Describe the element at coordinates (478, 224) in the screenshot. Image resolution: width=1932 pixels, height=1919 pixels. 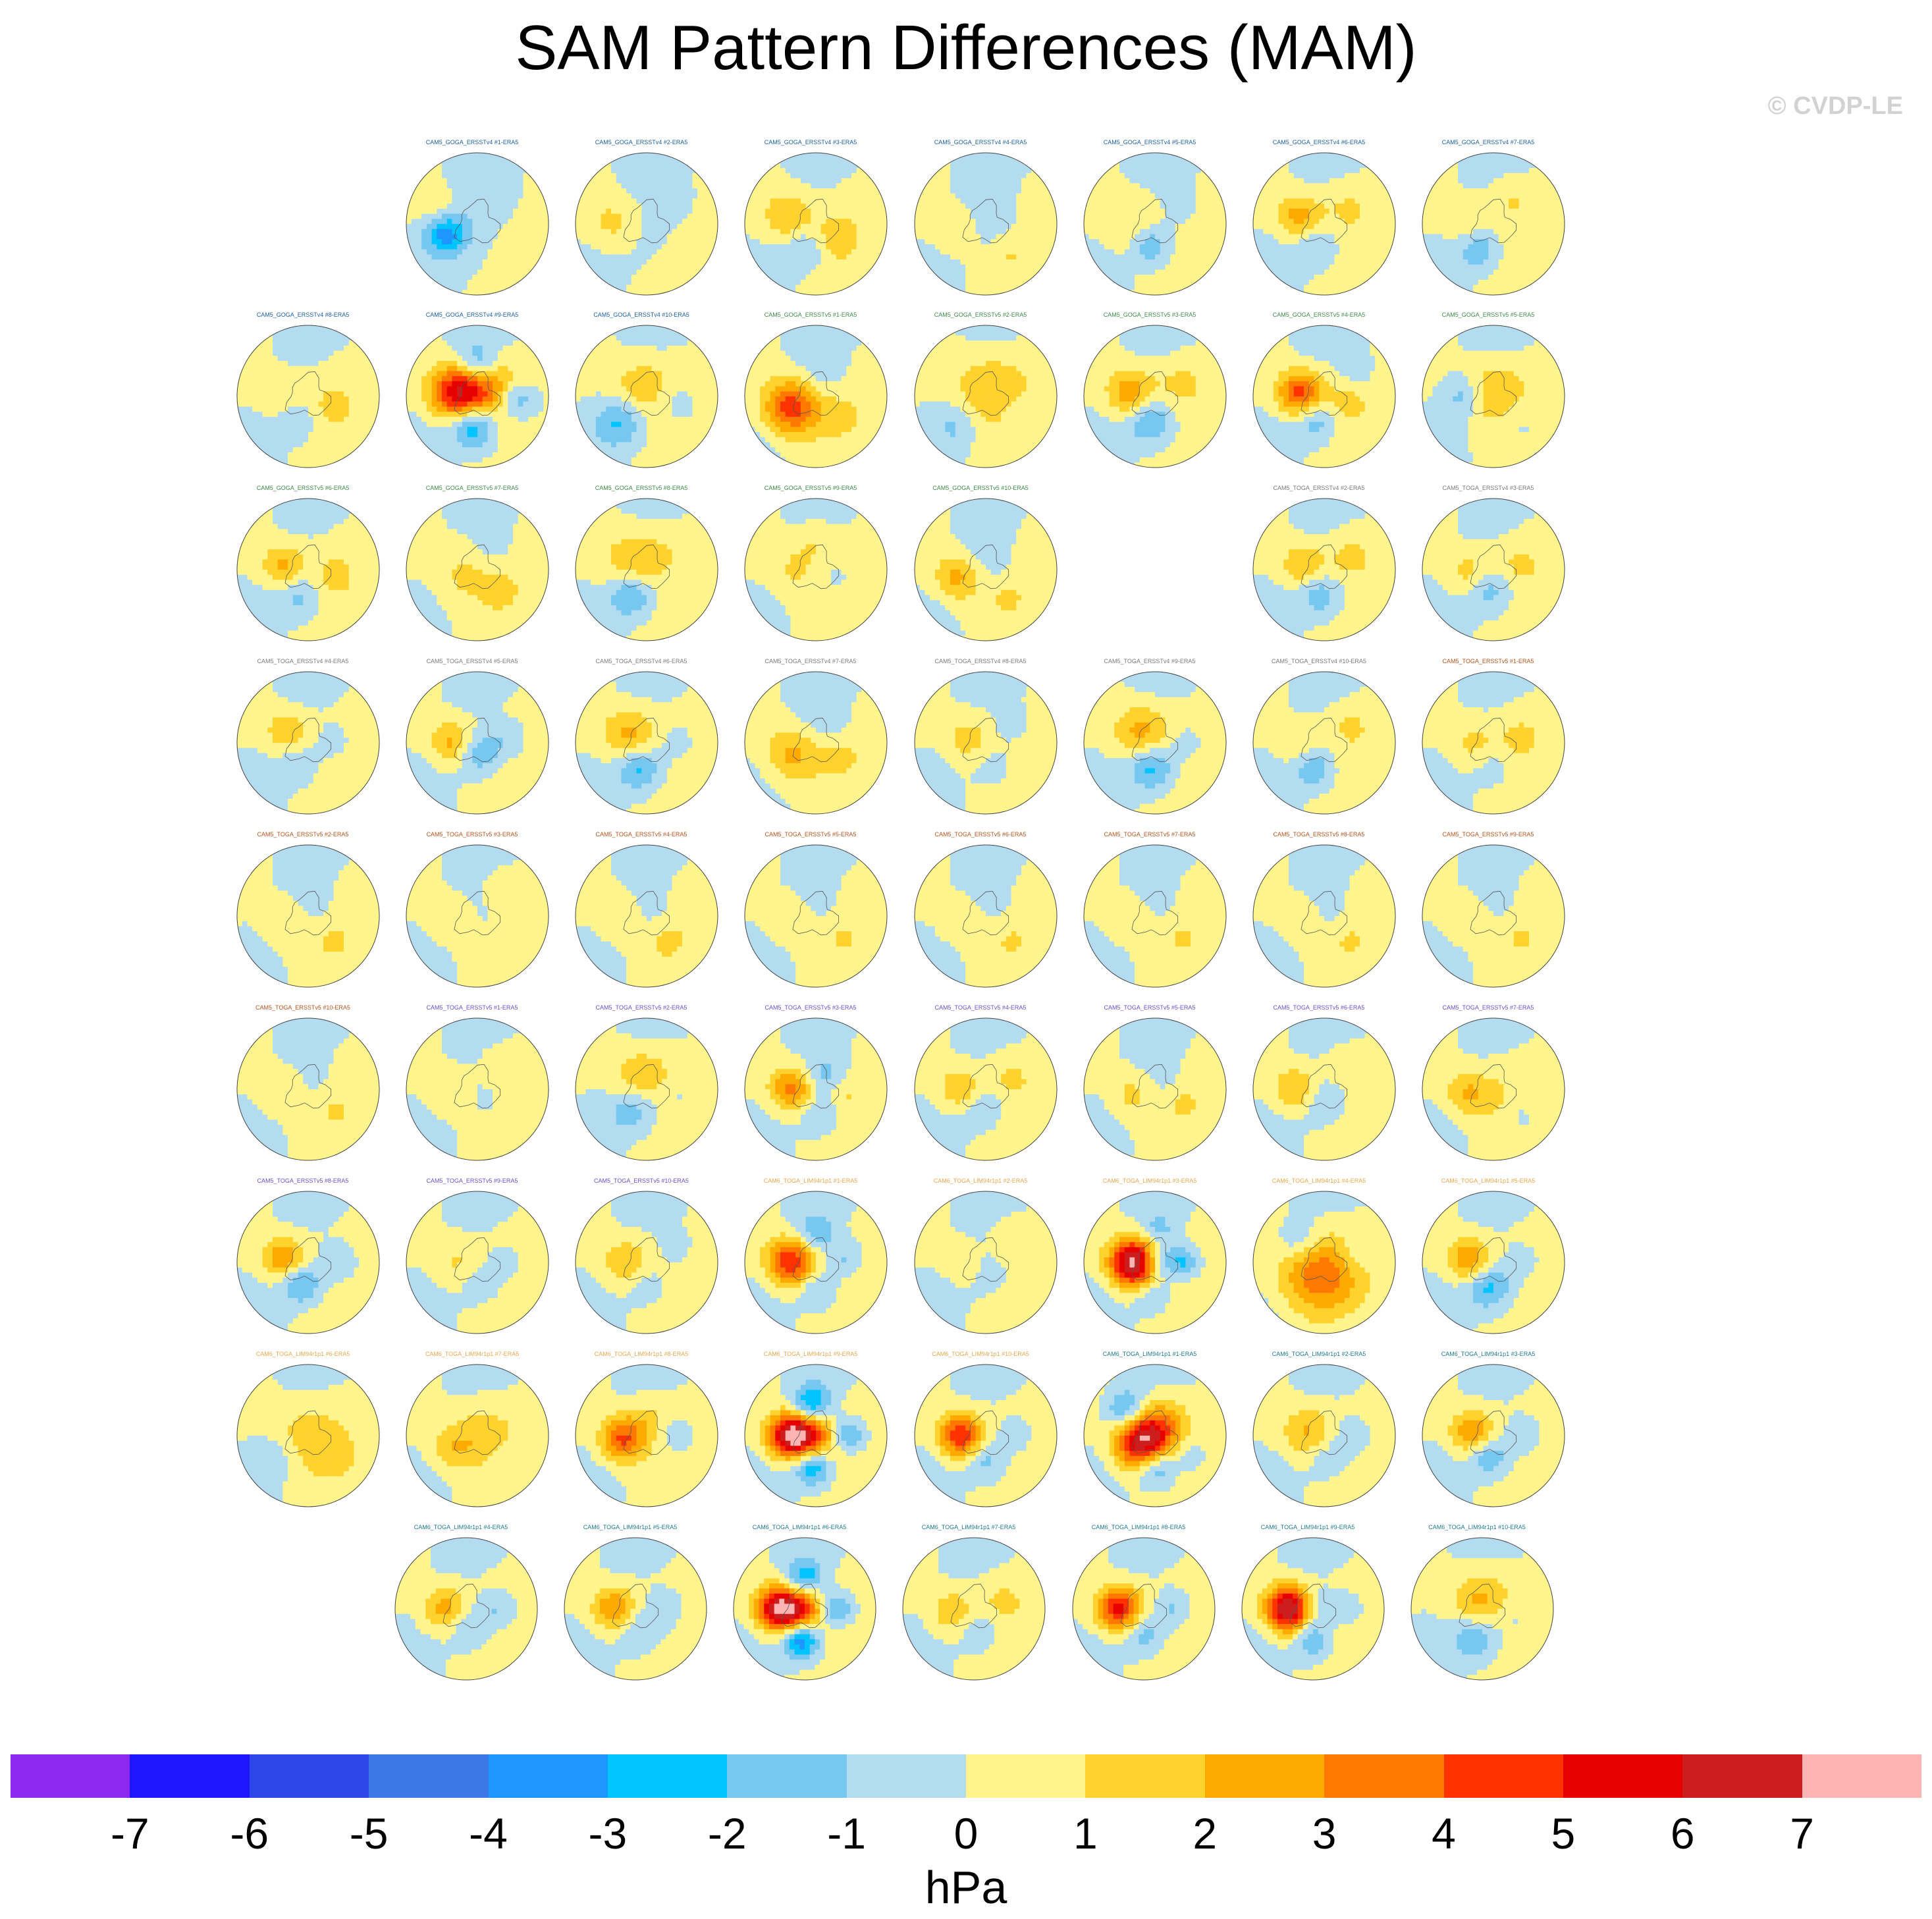
I see `map-boundary` at that location.